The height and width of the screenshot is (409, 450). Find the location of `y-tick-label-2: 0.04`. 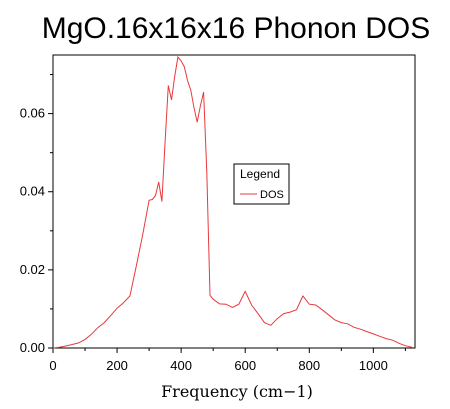

y-tick-label-2: 0.04 is located at coordinates (32, 191).